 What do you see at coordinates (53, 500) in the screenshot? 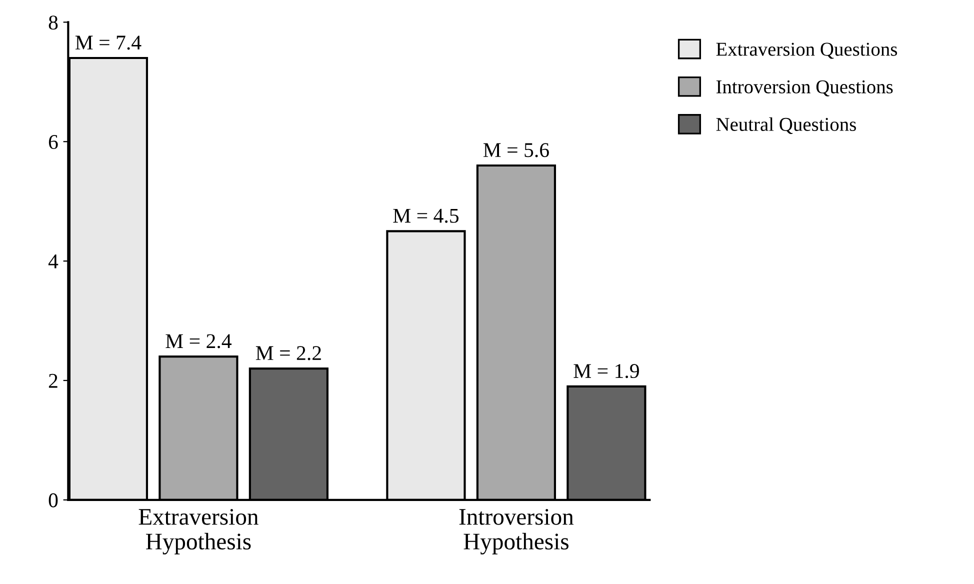
I see `y-tick-label: 0` at bounding box center [53, 500].